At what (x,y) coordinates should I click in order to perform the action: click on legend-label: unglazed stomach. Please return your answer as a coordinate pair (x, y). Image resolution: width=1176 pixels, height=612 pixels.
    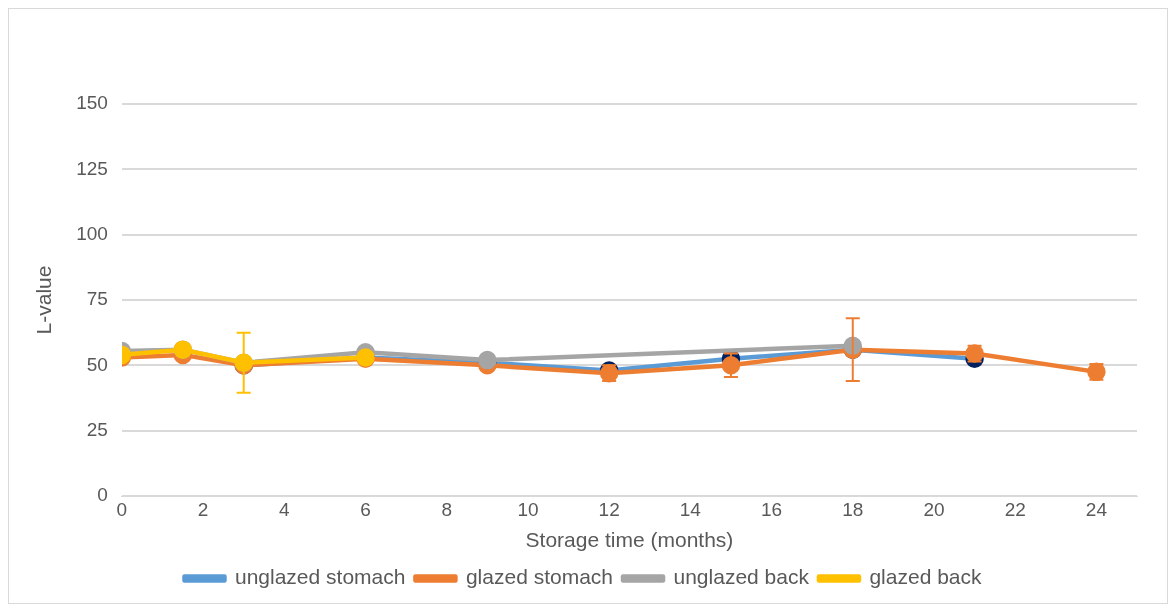
    Looking at the image, I should click on (320, 577).